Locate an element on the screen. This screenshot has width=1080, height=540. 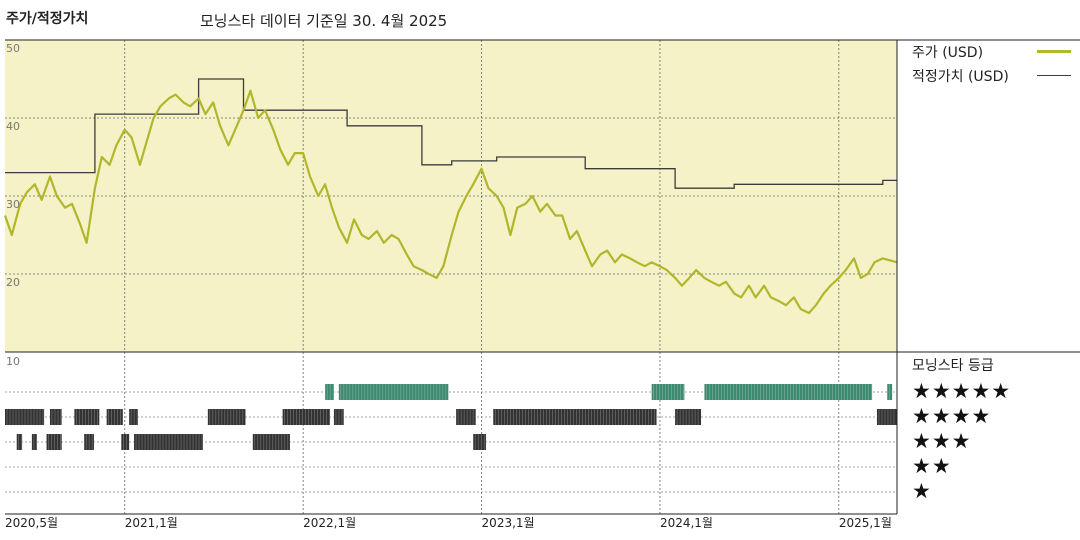
x-tick-label: 2023,1월 is located at coordinates (508, 523).